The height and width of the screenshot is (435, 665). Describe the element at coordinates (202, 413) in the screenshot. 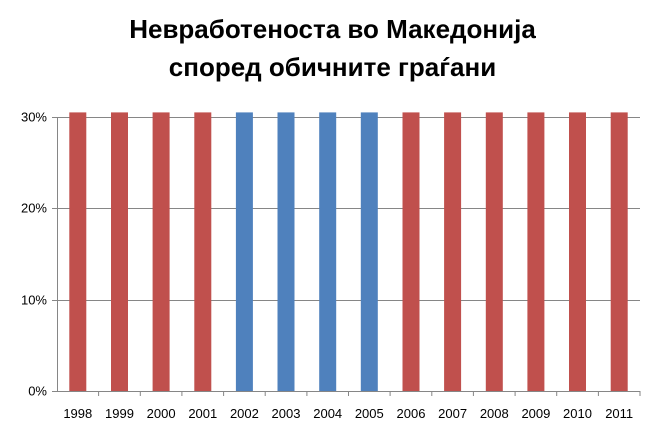

I see `x-tick-label: 2001` at that location.